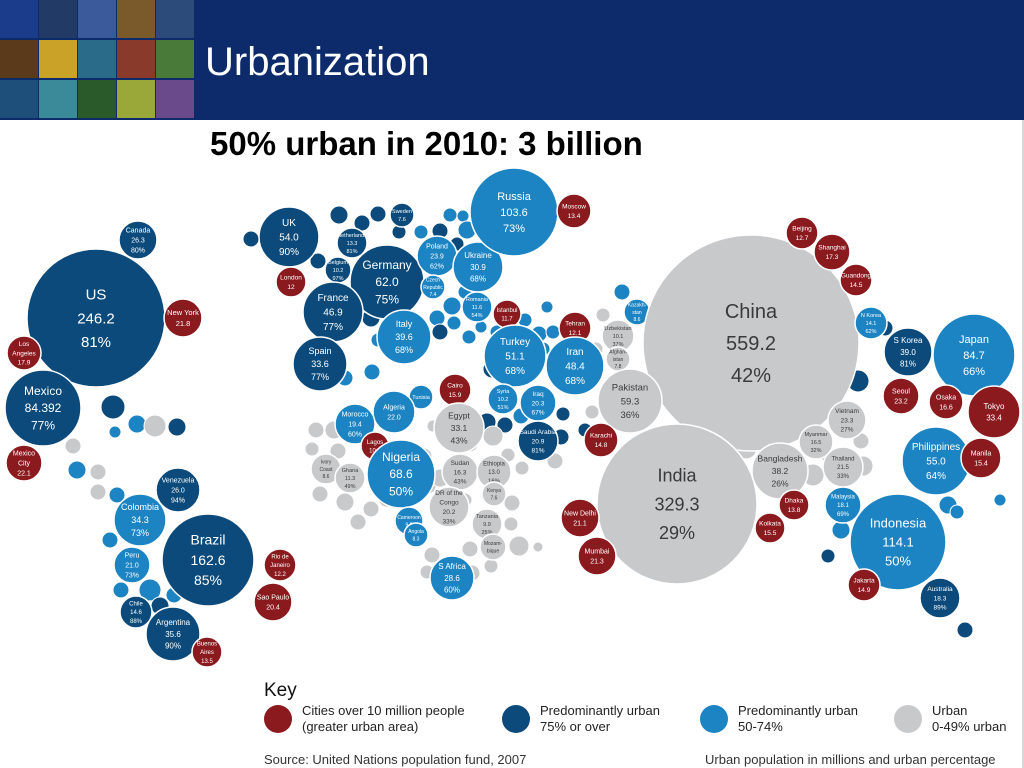  What do you see at coordinates (514, 229) in the screenshot?
I see `bubble-percent: 73%` at bounding box center [514, 229].